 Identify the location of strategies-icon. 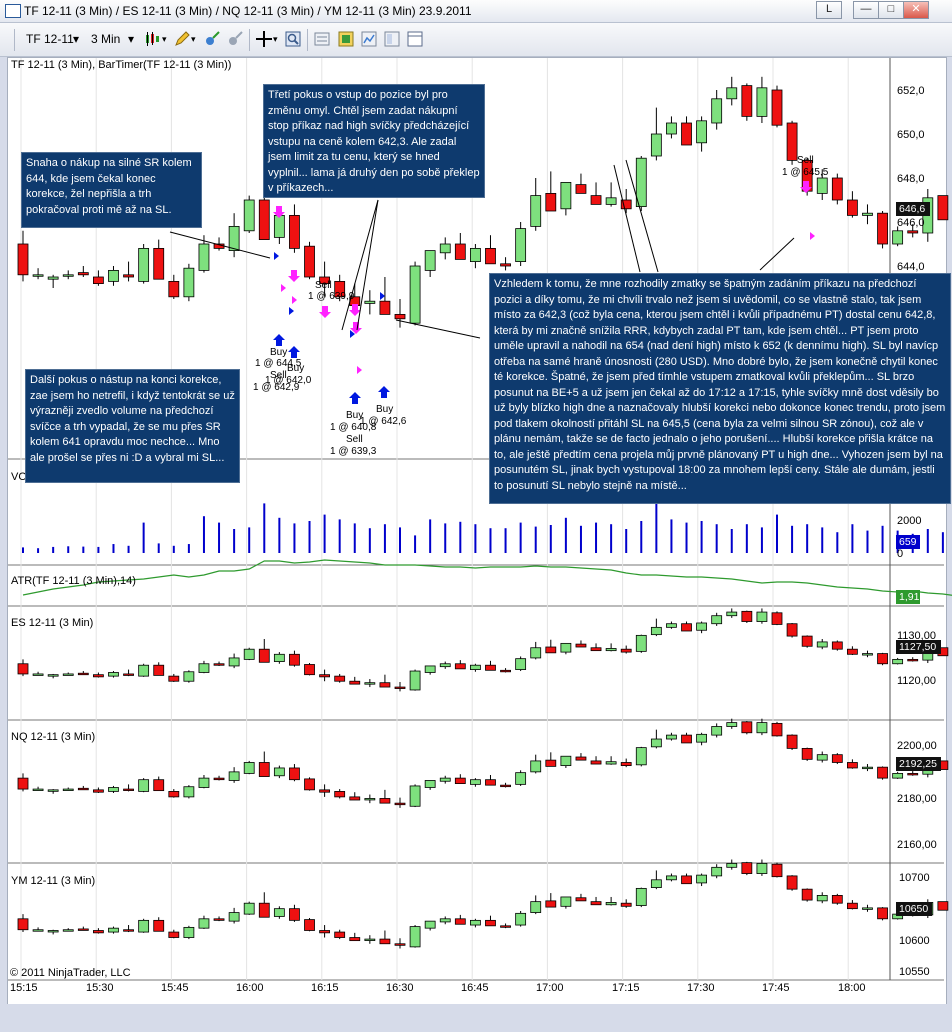
(346, 39).